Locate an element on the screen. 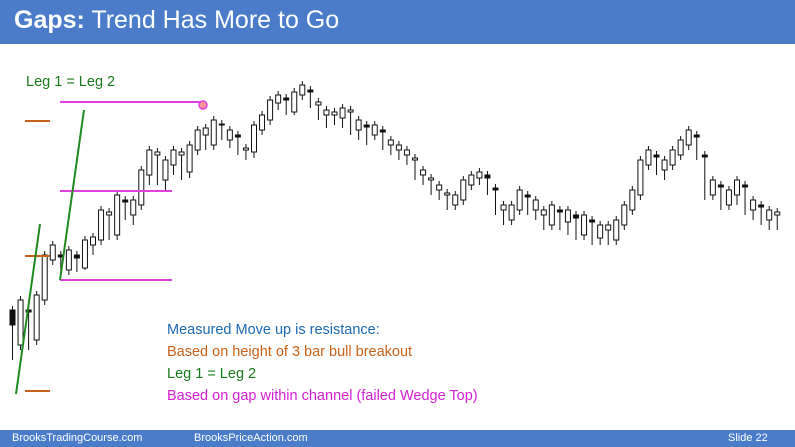 This screenshot has width=795, height=447. note-line: Measured Move up is resistance: is located at coordinates (273, 330).